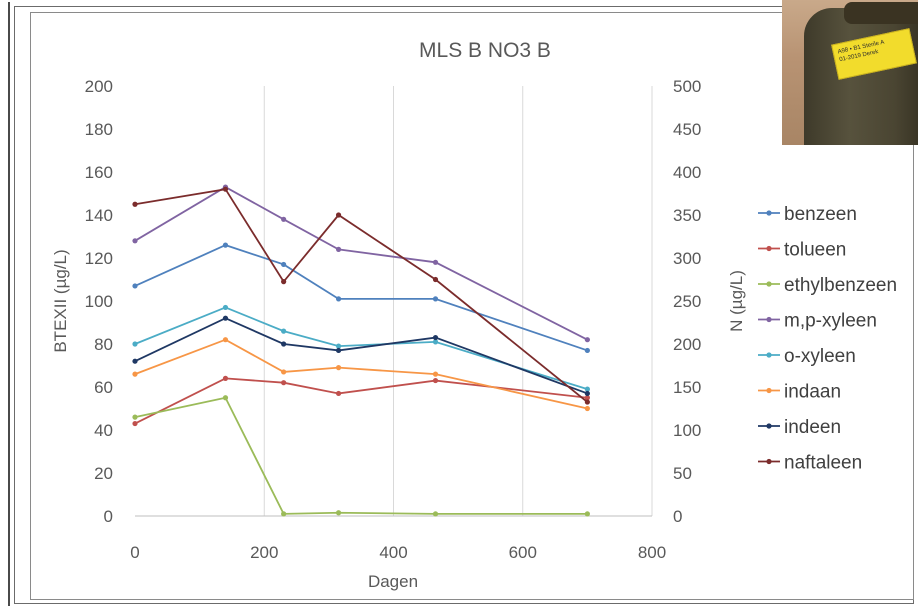  I want to click on y2-axis-title: N (µg/L), so click(736, 301).